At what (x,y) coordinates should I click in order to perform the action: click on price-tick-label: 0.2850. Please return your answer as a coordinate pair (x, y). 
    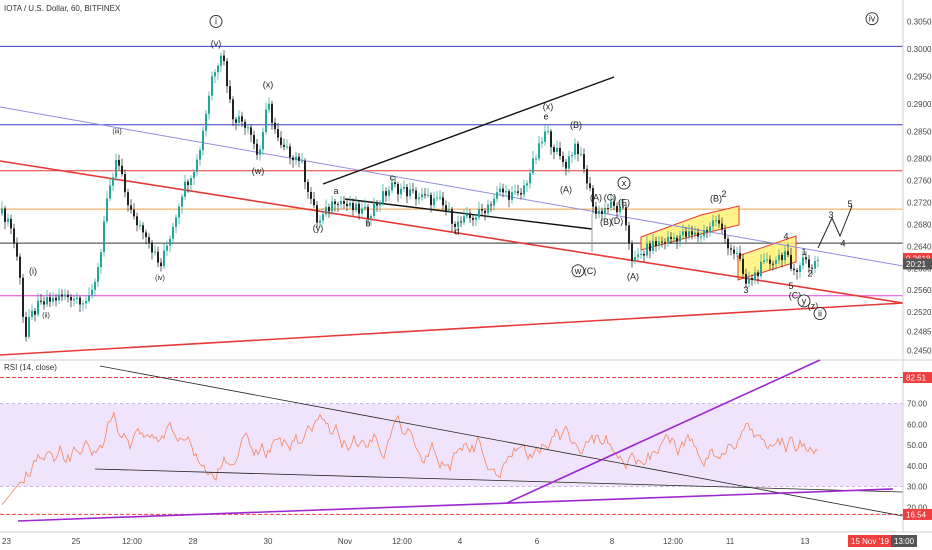
    Looking at the image, I should click on (919, 131).